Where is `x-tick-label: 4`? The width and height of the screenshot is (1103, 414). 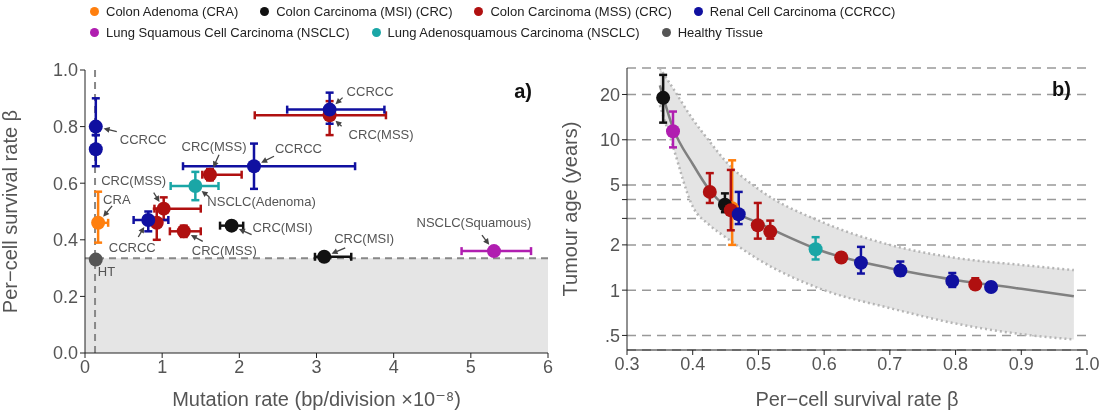
x-tick-label: 4 is located at coordinates (393, 366).